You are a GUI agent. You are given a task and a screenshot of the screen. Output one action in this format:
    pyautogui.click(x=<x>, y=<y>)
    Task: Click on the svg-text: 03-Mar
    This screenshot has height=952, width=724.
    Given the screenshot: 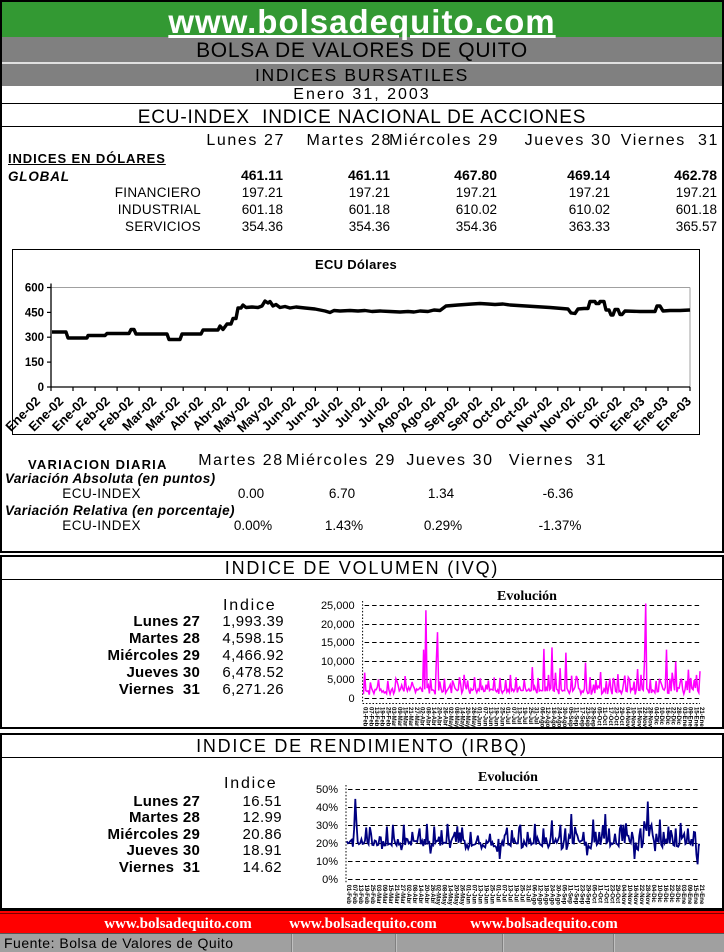 What is the action you would take?
    pyautogui.click(x=393, y=717)
    